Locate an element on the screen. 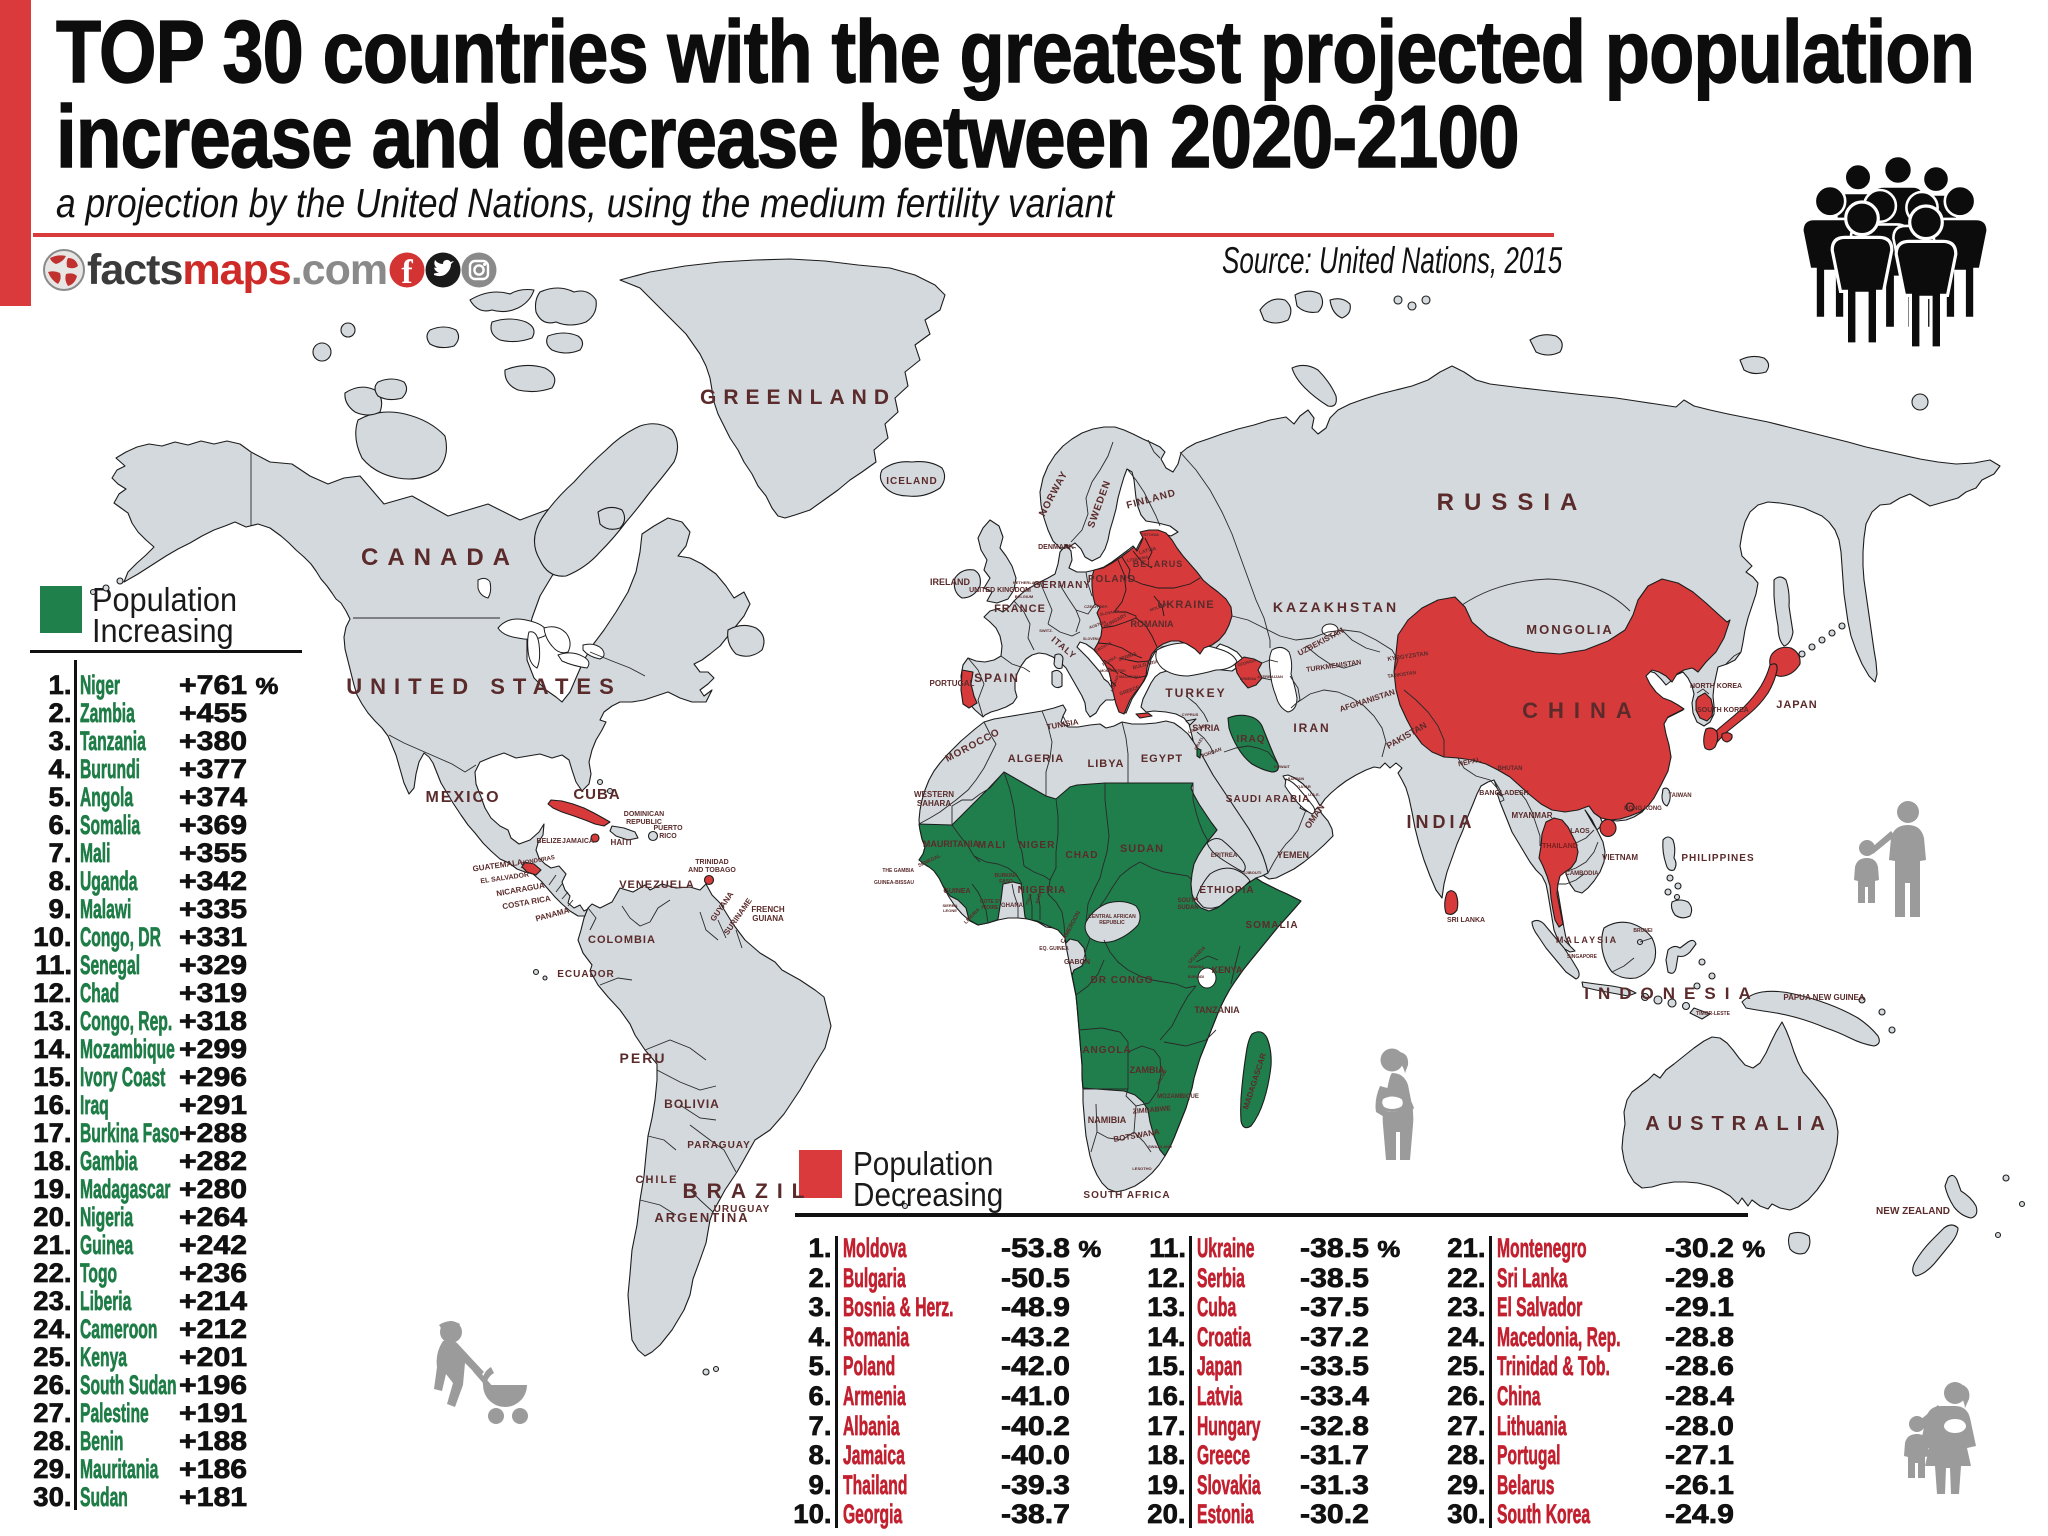  svg-text: INDONESIA is located at coordinates (1671, 993).